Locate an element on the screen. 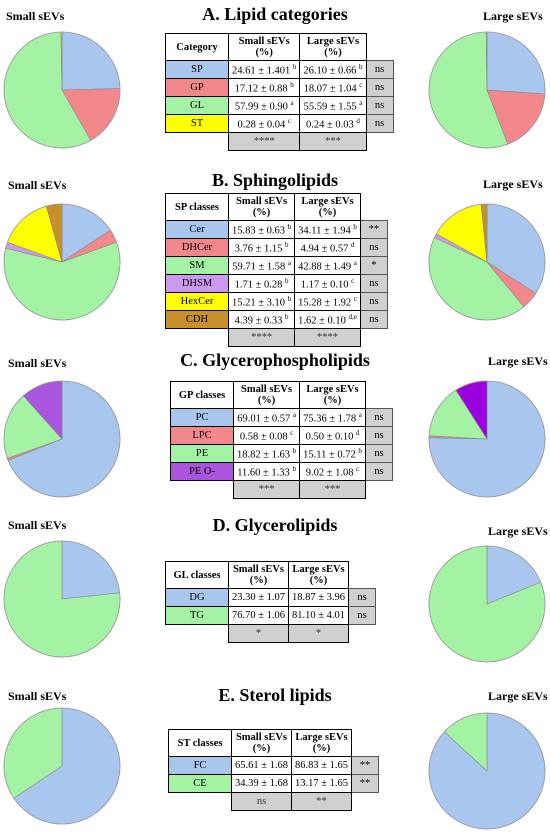 This screenshot has width=550, height=832. large-value-cell: 86.83 ± 1.65 is located at coordinates (322, 765).